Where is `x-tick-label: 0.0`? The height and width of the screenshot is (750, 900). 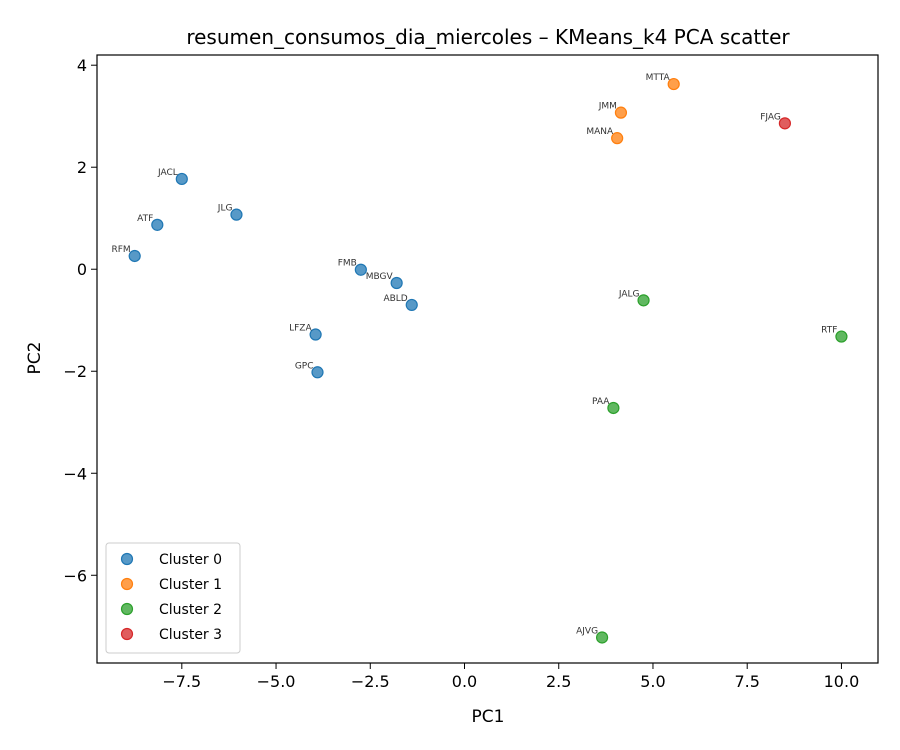
x-tick-label: 0.0 is located at coordinates (464, 681).